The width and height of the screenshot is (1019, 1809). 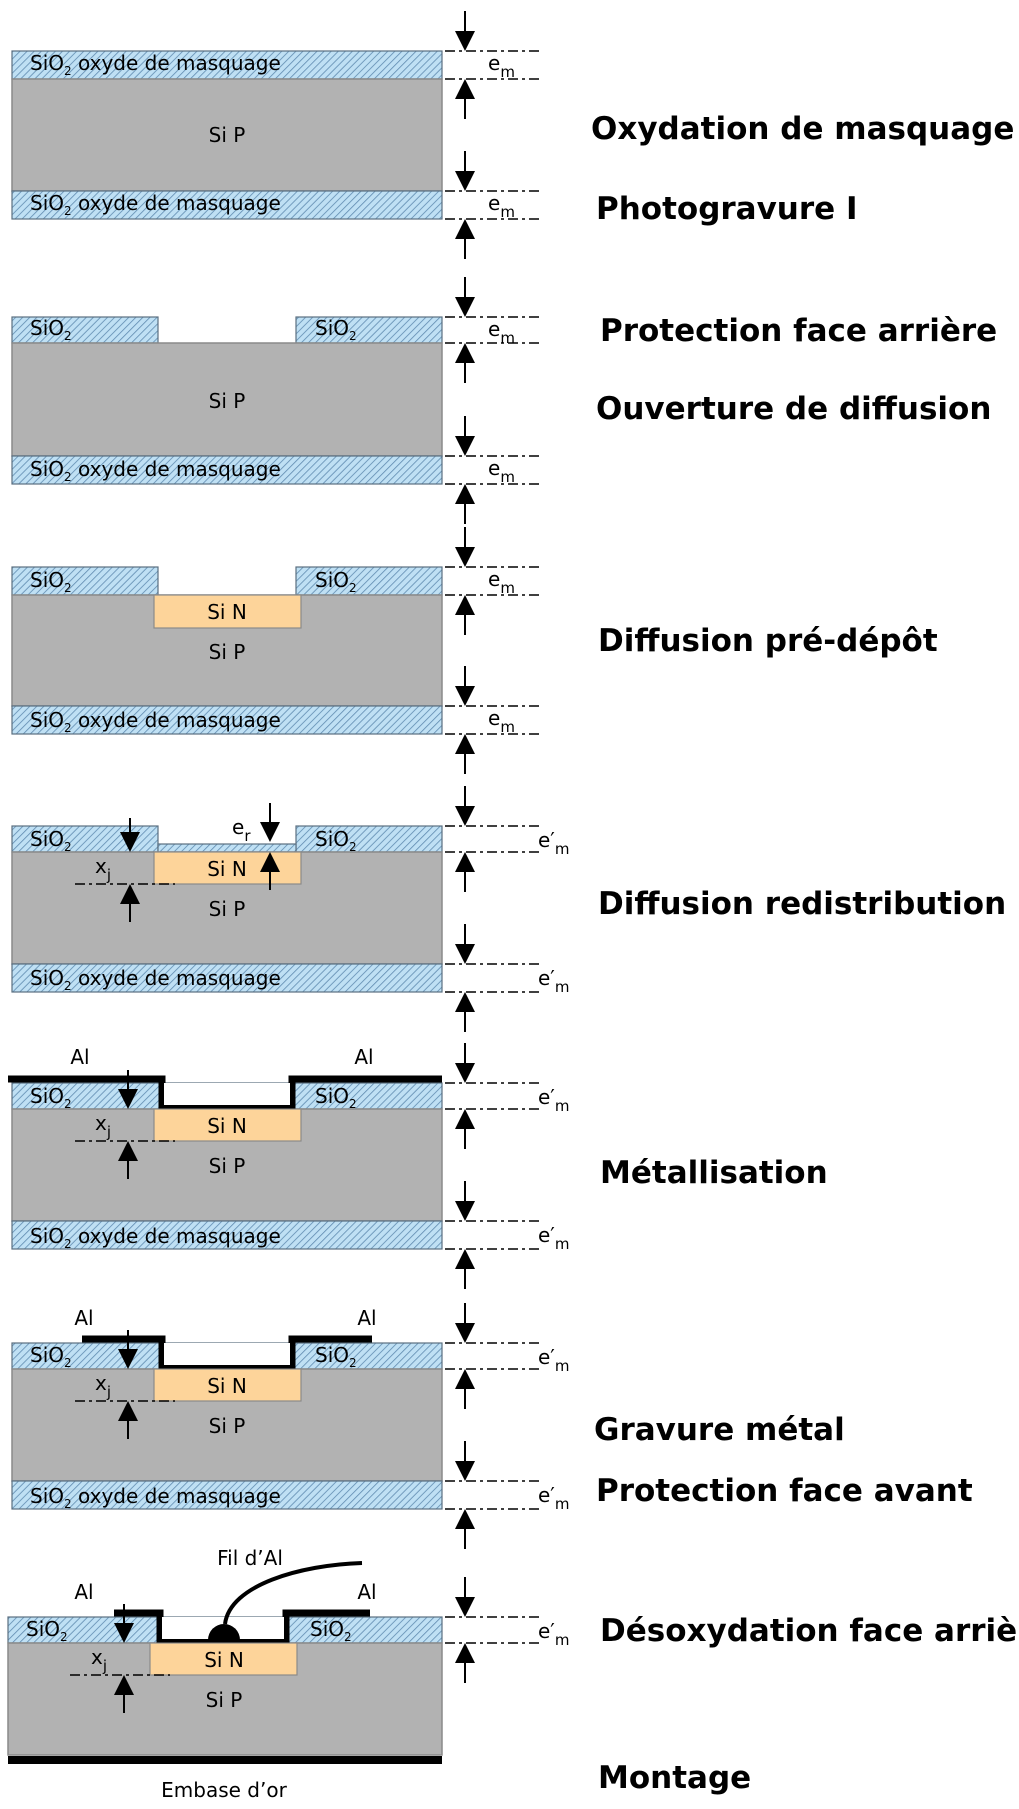 I want to click on p7-embase-label: Embase d’or, so click(x=224, y=1790).